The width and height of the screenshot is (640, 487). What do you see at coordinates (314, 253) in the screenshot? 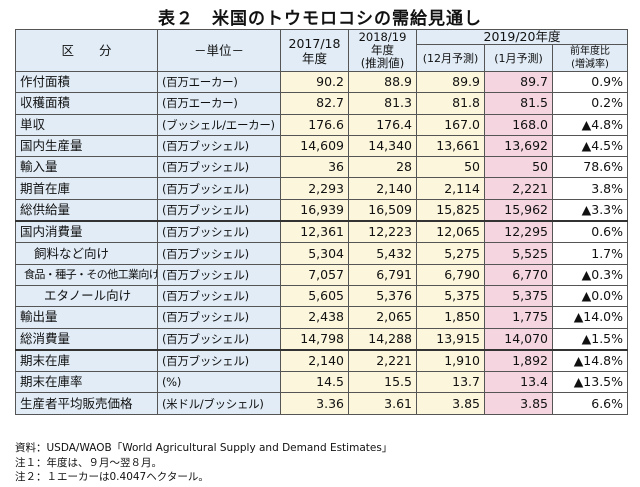
I see `value-2017-18: 5,304` at bounding box center [314, 253].